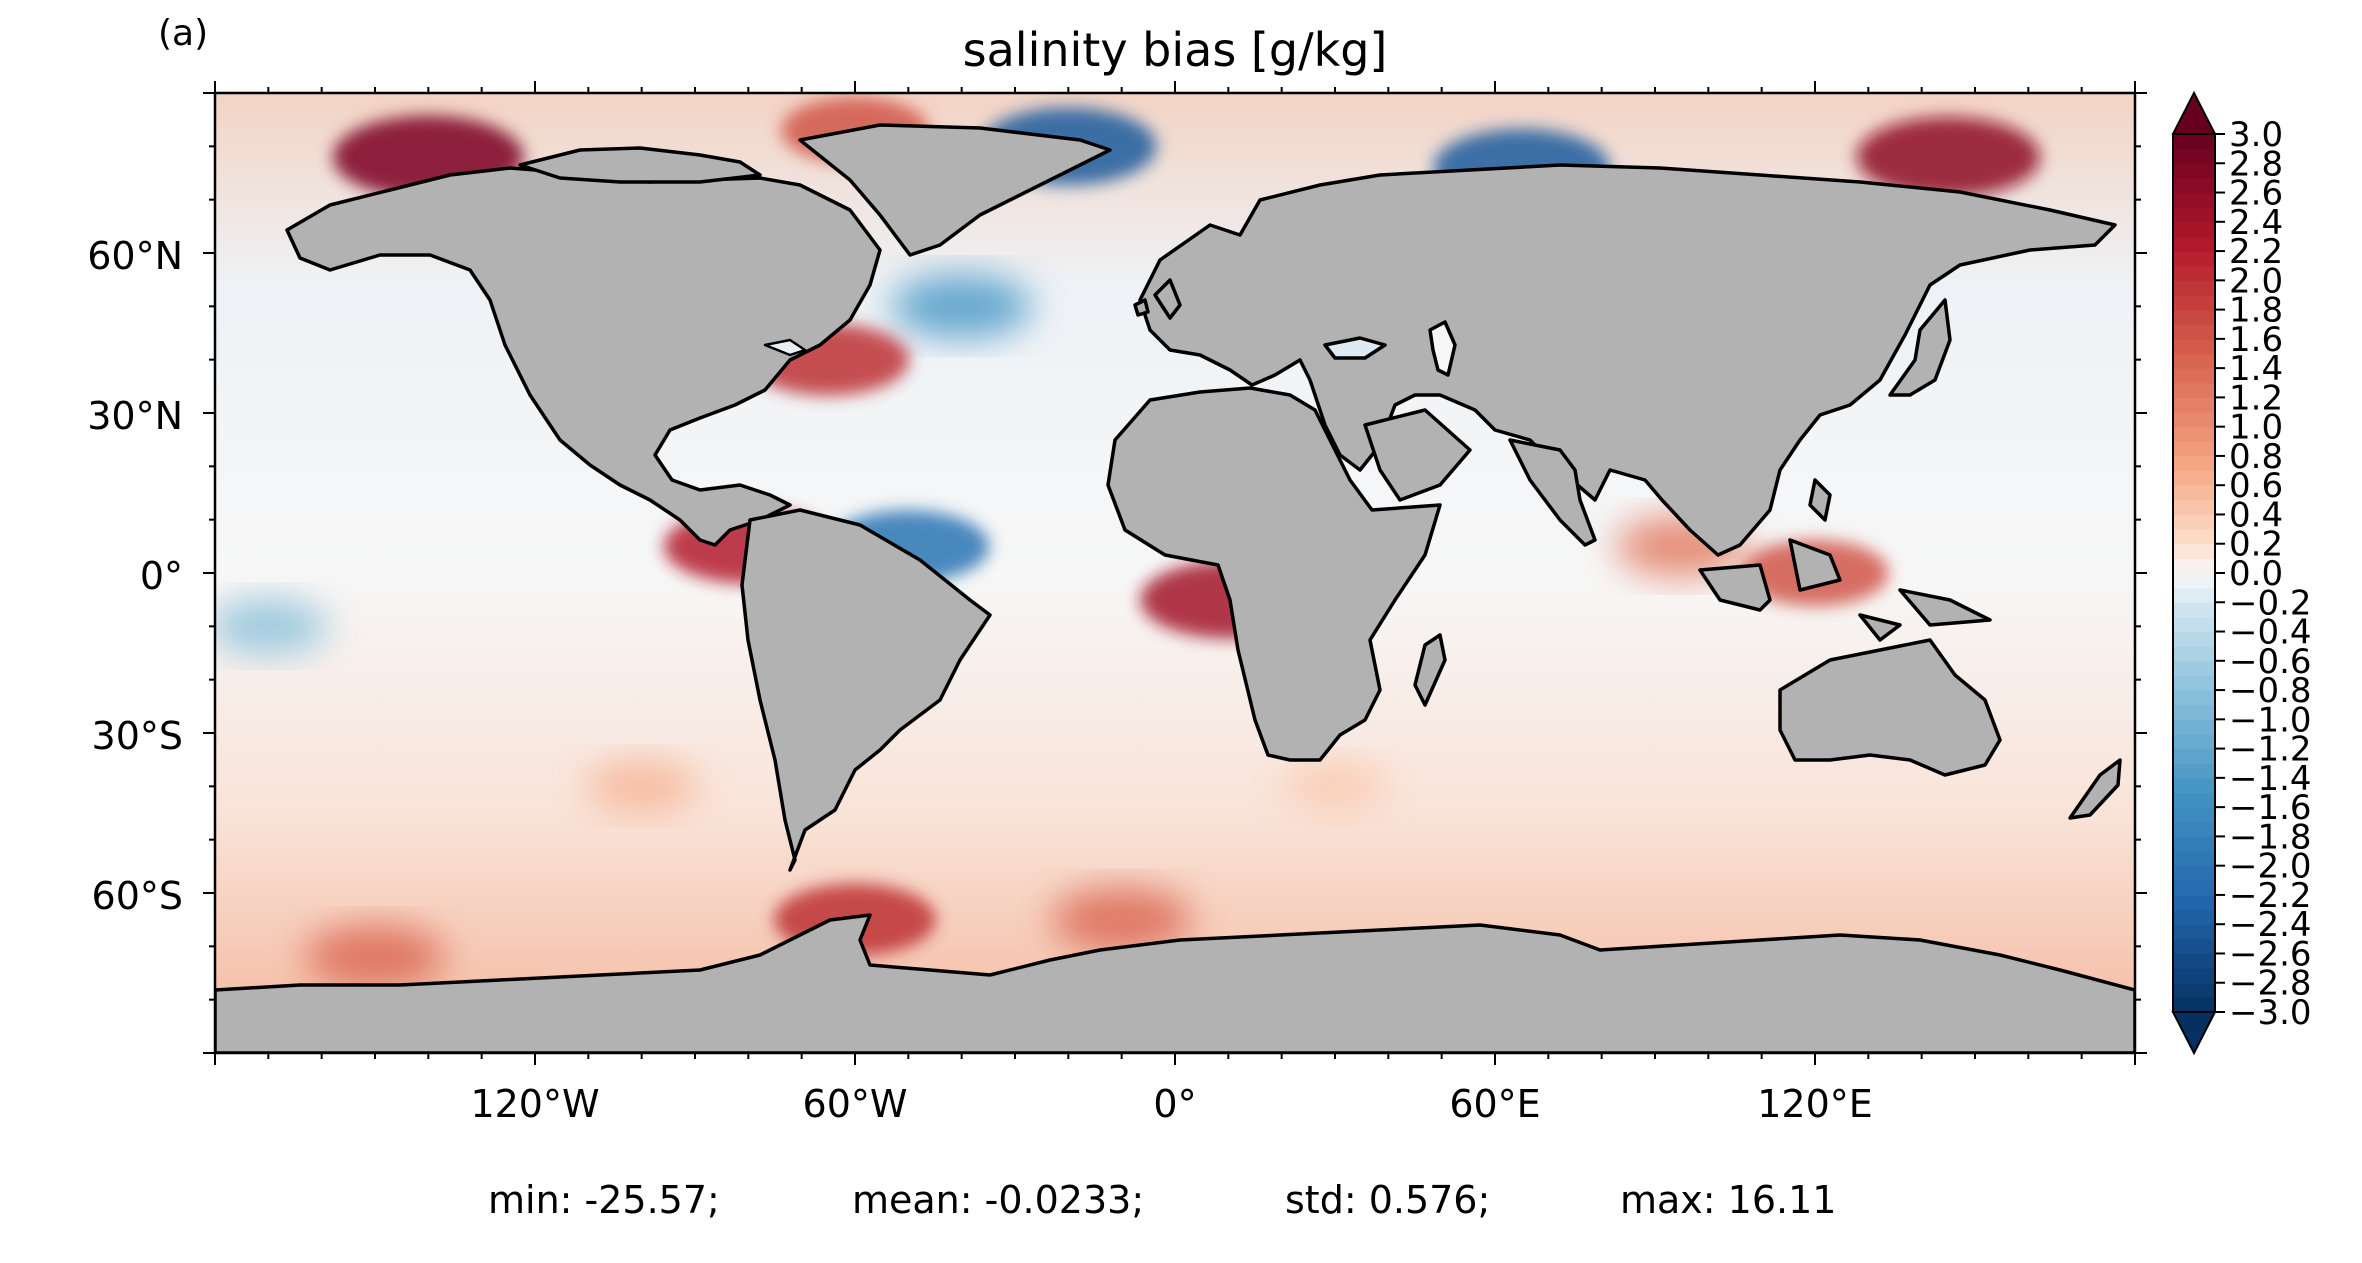 The height and width of the screenshot is (1263, 2362). Describe the element at coordinates (161, 576) in the screenshot. I see `y-tick-label: 0°` at that location.